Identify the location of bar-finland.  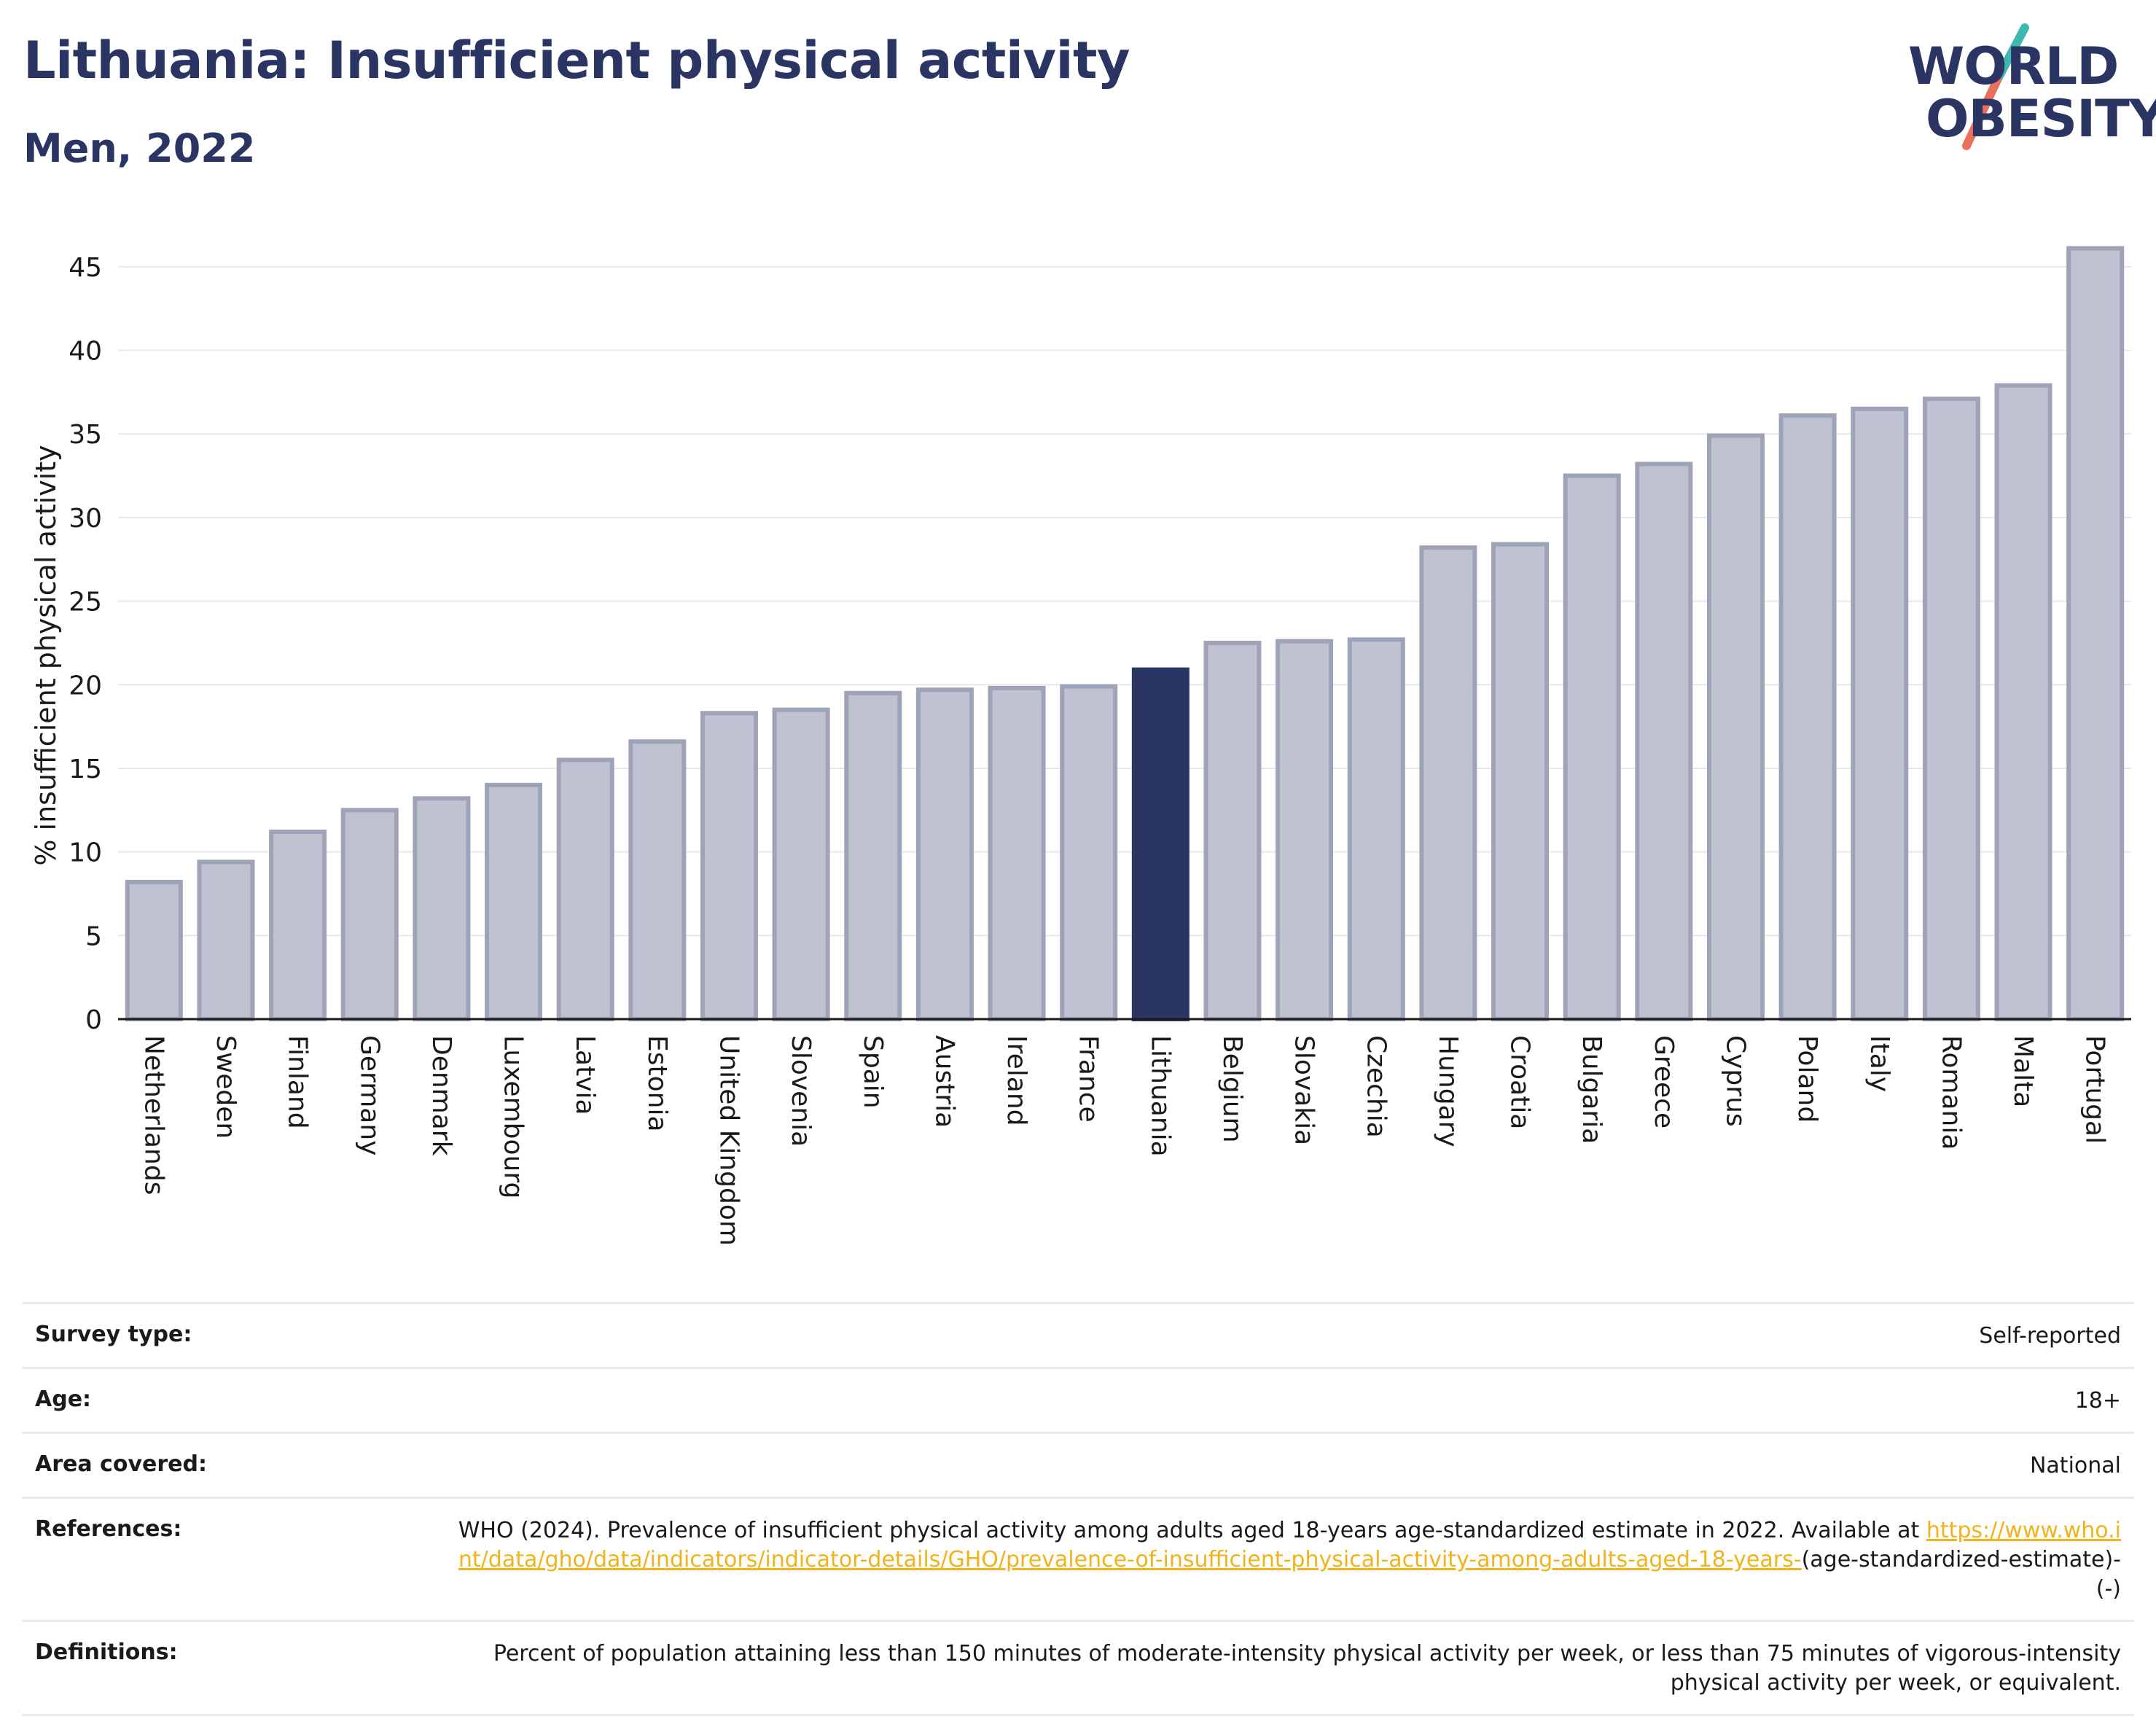
(298, 925).